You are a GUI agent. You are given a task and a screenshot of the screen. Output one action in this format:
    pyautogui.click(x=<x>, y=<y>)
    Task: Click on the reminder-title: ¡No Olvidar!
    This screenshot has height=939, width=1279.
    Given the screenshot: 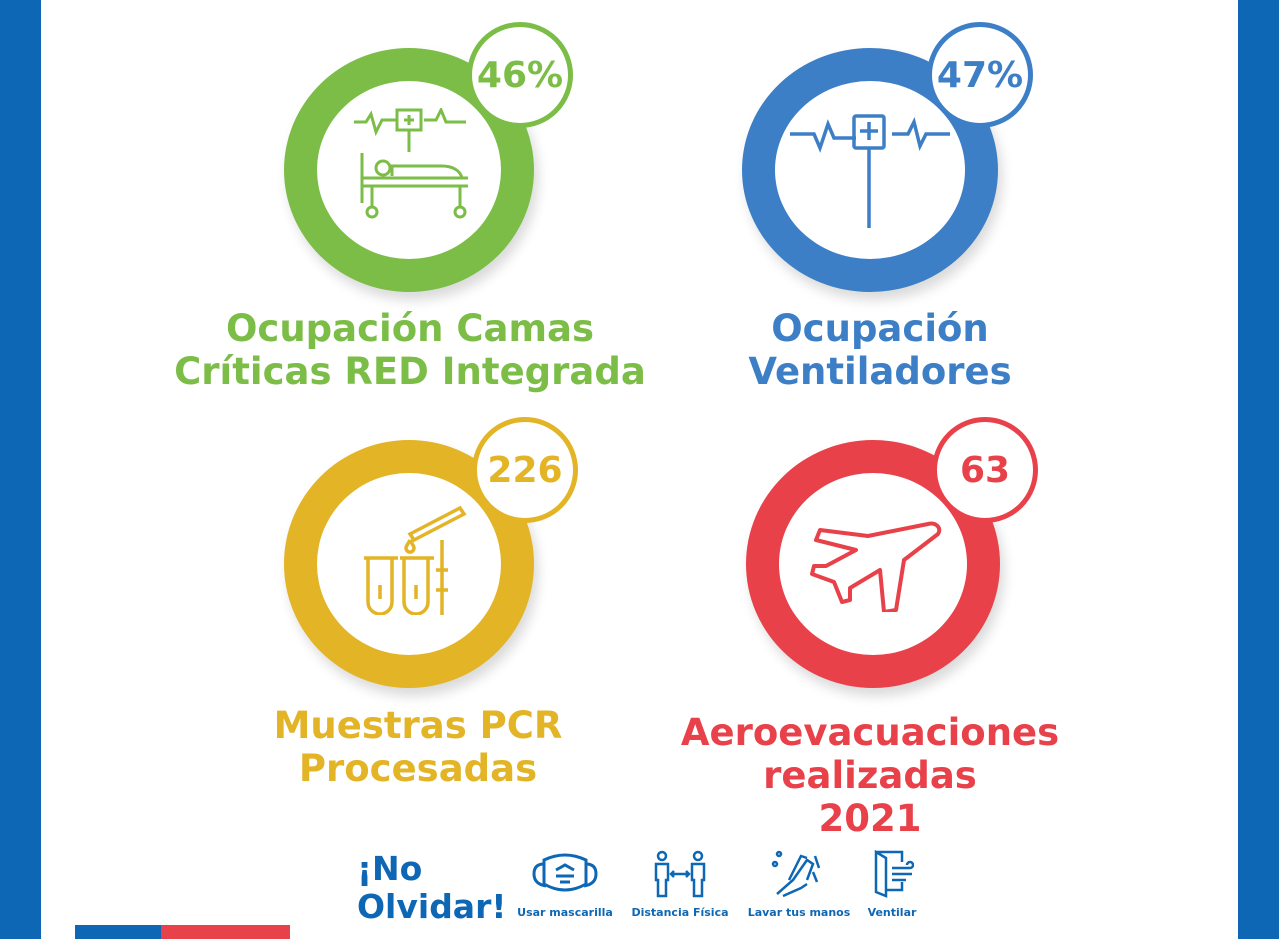 What is the action you would take?
    pyautogui.click(x=431, y=888)
    